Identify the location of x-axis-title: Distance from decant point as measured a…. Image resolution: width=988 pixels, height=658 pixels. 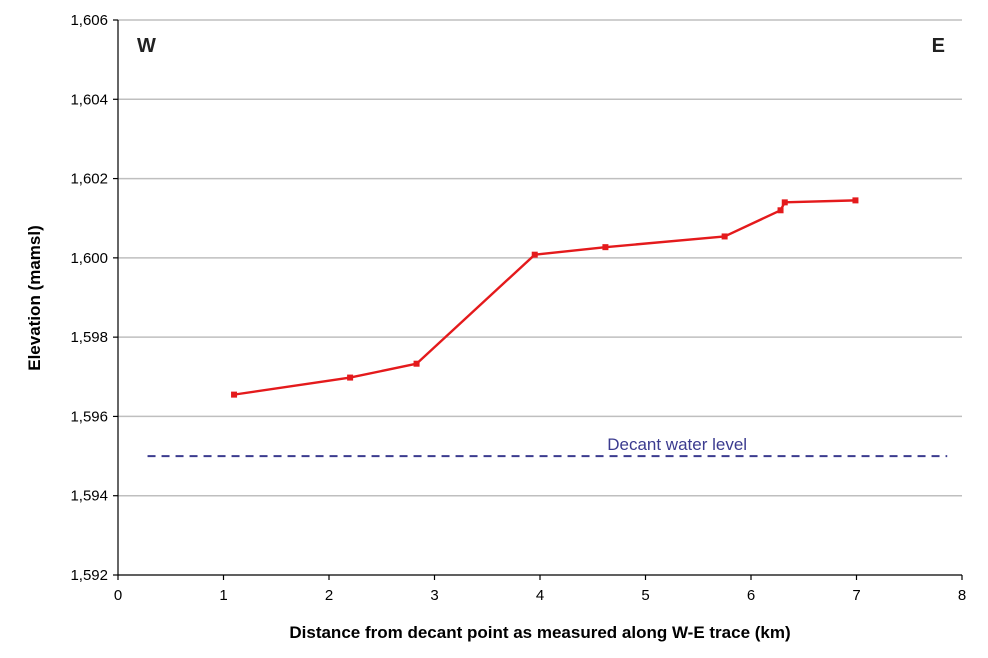
(539, 632).